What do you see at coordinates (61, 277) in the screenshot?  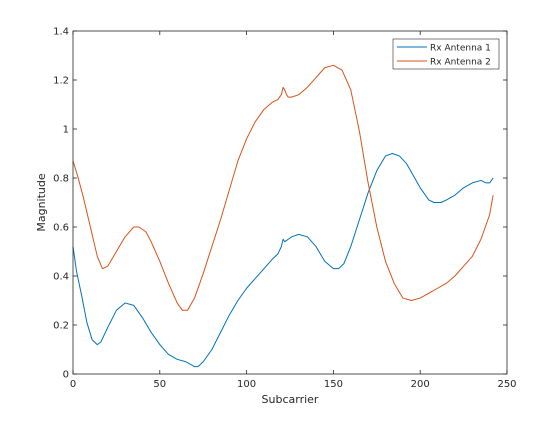 I see `y-tick-label: 0.4` at bounding box center [61, 277].